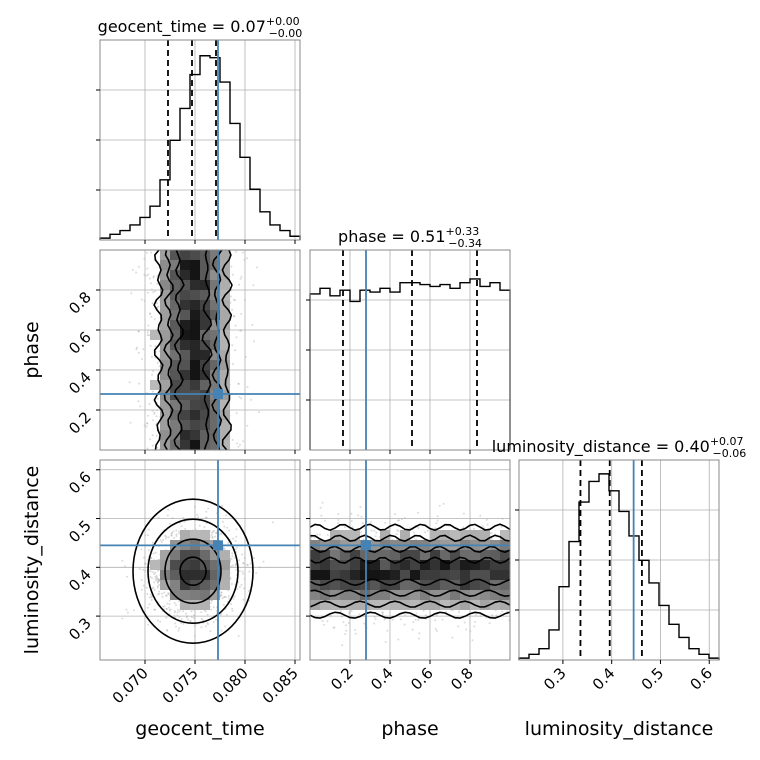  Describe the element at coordinates (286, 33) in the screenshot. I see `title-lower-error: −0.00` at that location.